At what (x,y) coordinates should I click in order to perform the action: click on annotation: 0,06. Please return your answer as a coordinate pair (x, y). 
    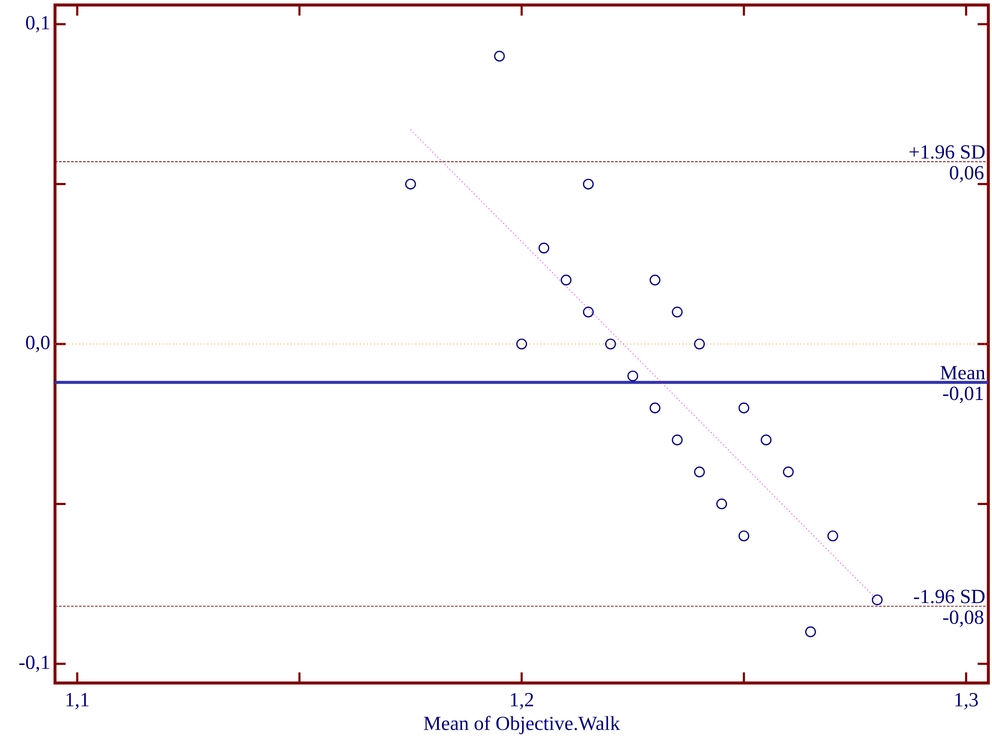
    Looking at the image, I should click on (967, 174).